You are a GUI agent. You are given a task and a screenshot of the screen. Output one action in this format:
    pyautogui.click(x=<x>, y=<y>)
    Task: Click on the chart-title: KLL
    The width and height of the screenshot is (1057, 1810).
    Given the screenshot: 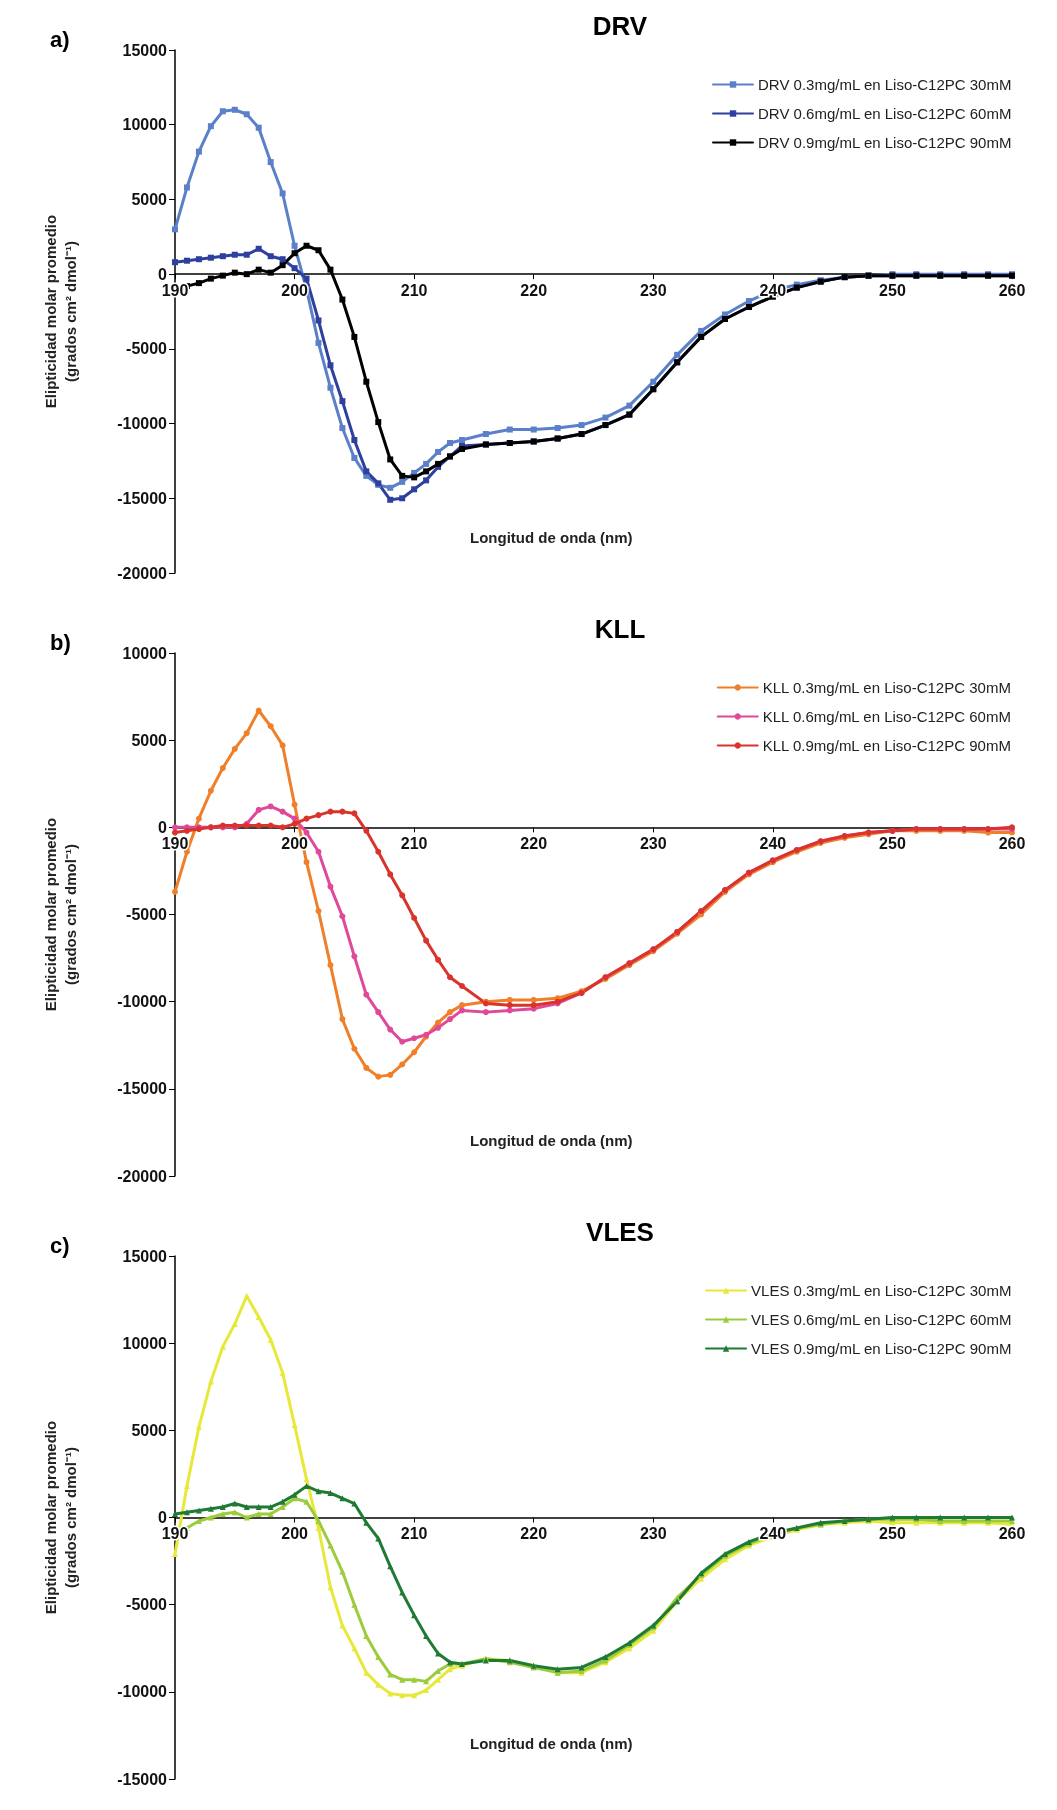 What is the action you would take?
    pyautogui.click(x=620, y=629)
    